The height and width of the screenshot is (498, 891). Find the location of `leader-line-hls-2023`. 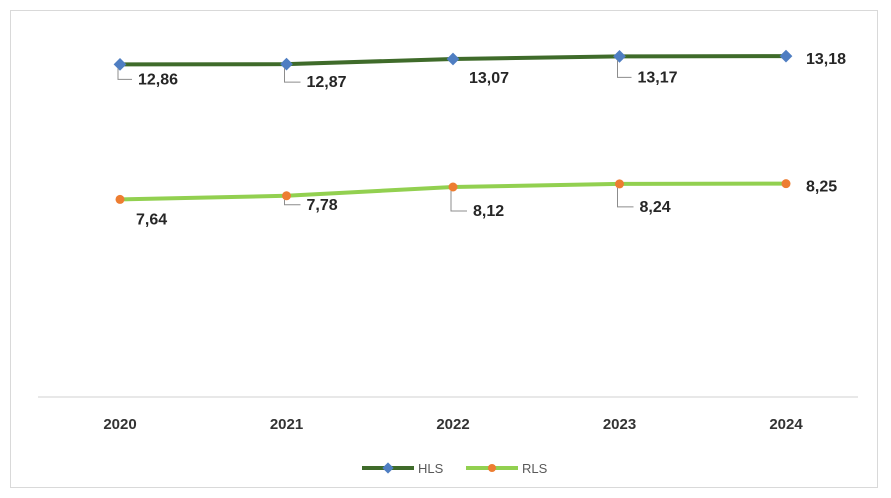

leader-line-hls-2023 is located at coordinates (624, 69).